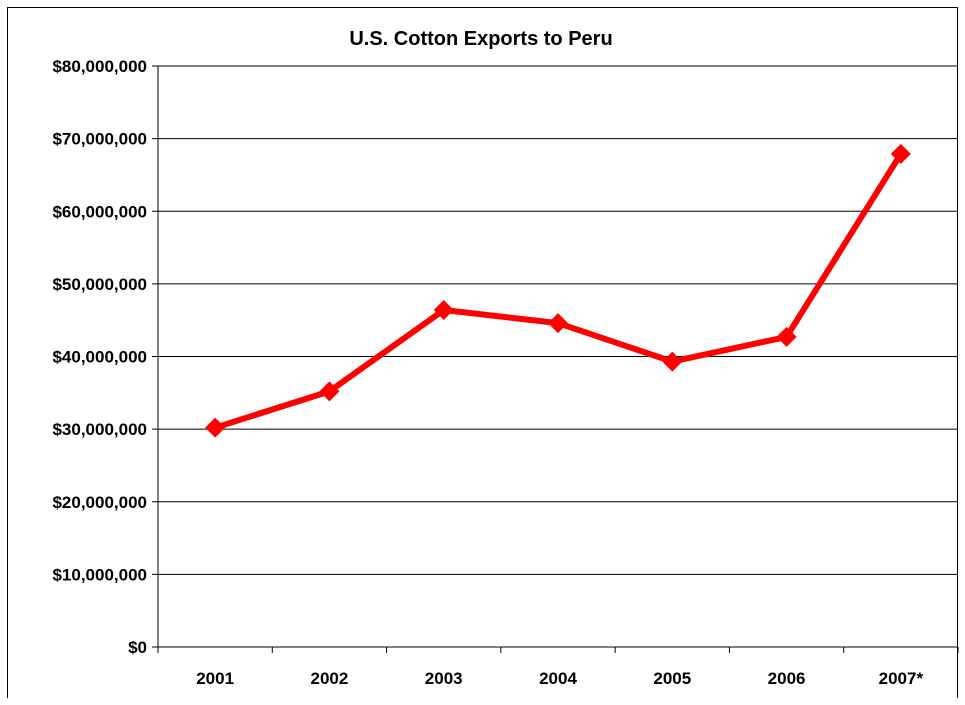 The image size is (965, 705). I want to click on x-tick-label: 2004, so click(558, 678).